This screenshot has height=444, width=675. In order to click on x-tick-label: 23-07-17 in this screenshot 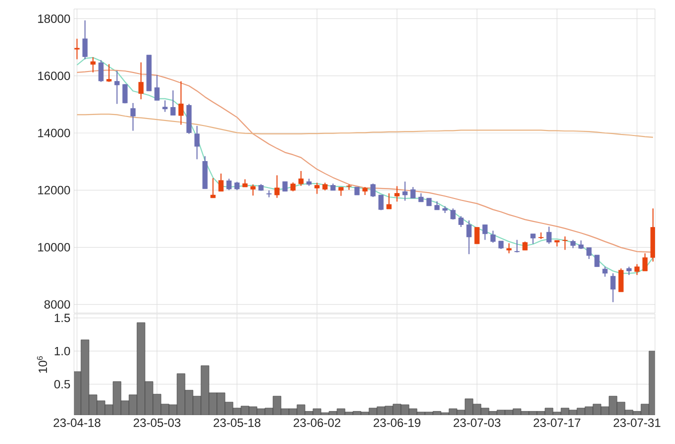, I will do `click(557, 422)`.